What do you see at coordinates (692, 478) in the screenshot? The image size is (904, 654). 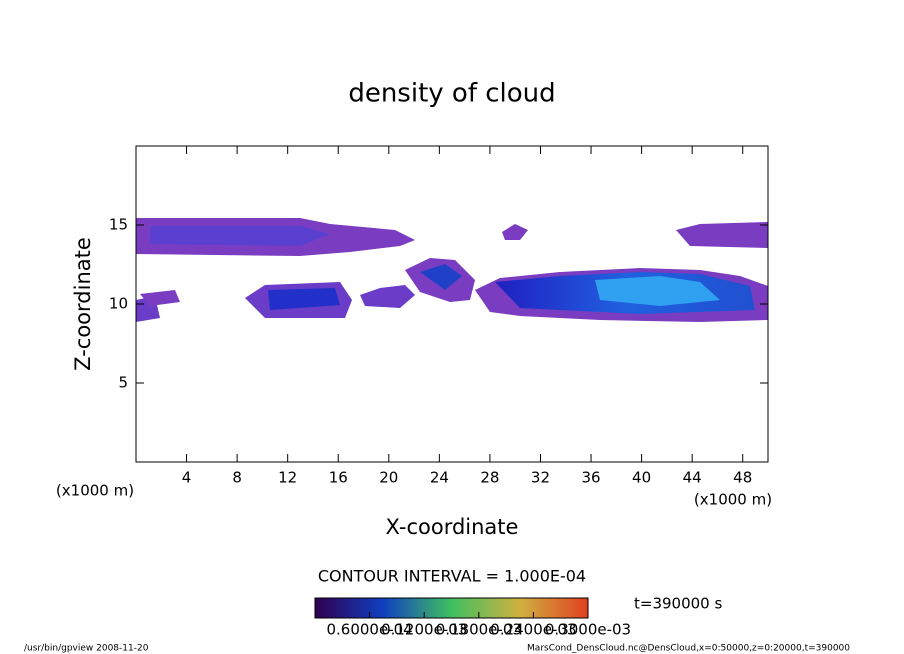 I see `x-tick-label: 44` at bounding box center [692, 478].